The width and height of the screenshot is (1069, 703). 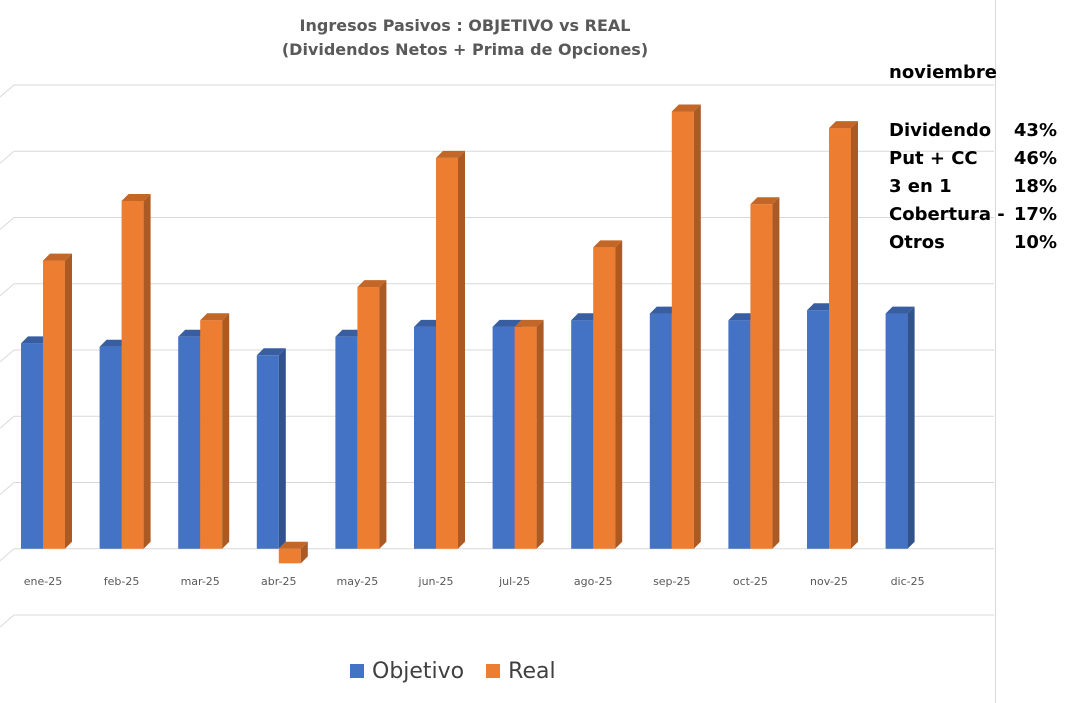 I want to click on breakdown-label: 3 en 1, so click(x=920, y=186).